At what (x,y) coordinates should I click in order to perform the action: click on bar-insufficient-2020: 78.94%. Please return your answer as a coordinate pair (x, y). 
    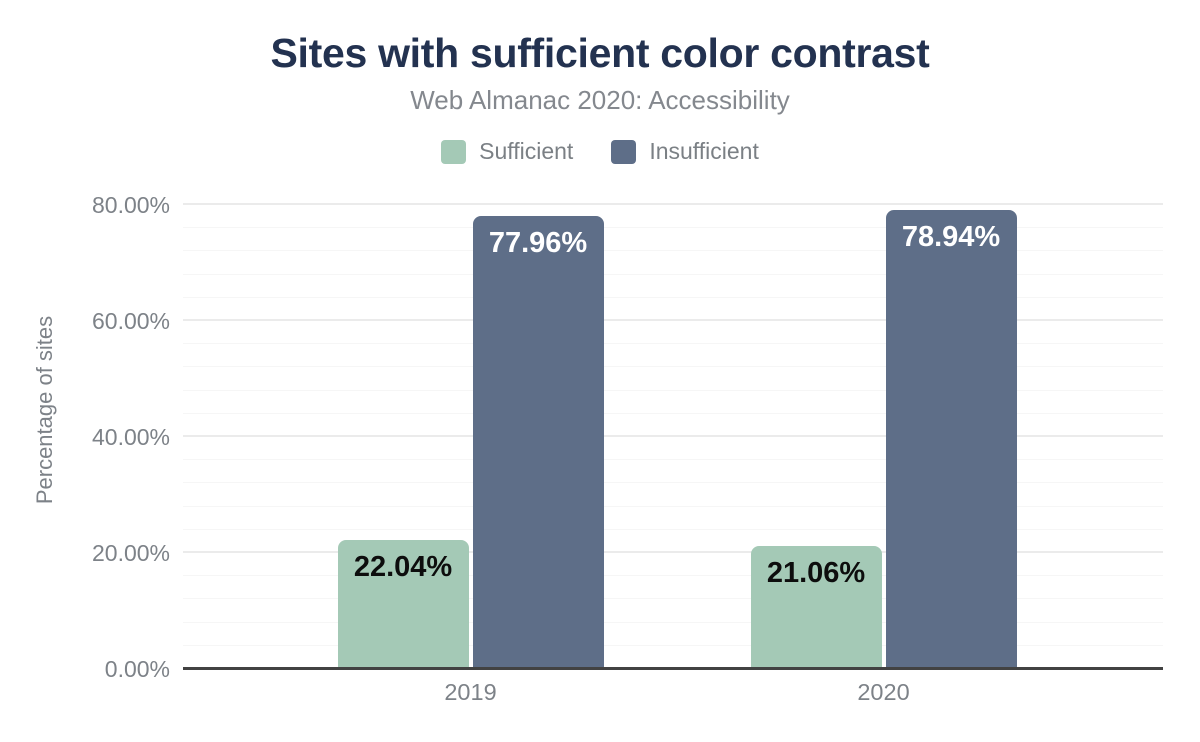
    Looking at the image, I should click on (951, 439).